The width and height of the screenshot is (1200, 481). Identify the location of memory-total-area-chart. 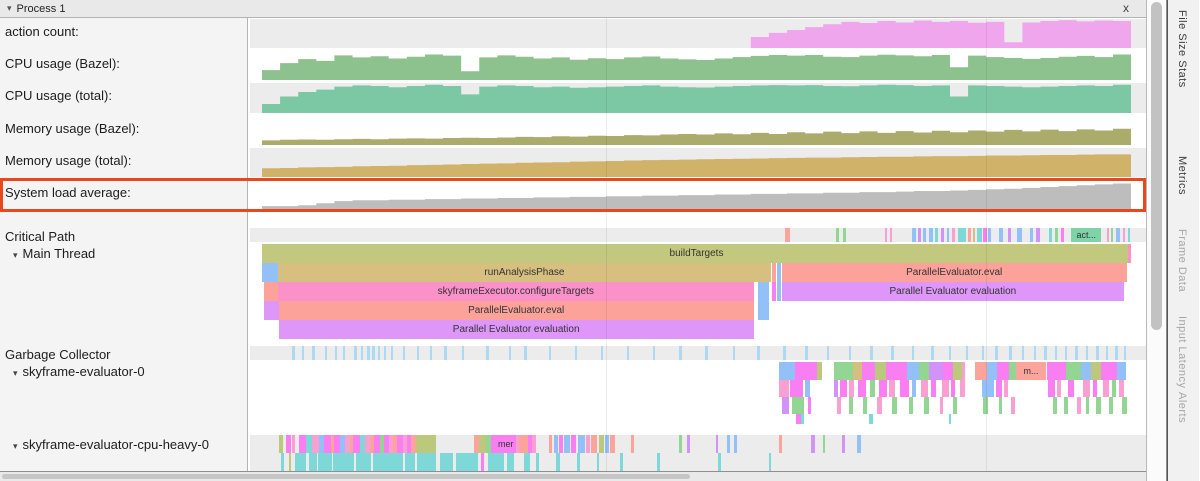
(696, 162).